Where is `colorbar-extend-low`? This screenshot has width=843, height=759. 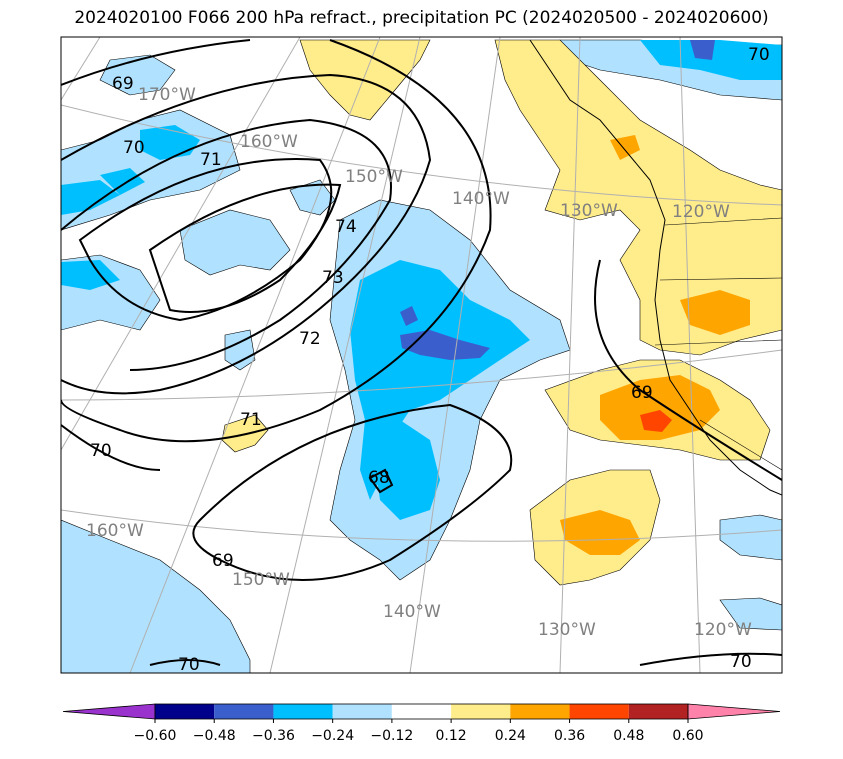 colorbar-extend-low is located at coordinates (109, 711).